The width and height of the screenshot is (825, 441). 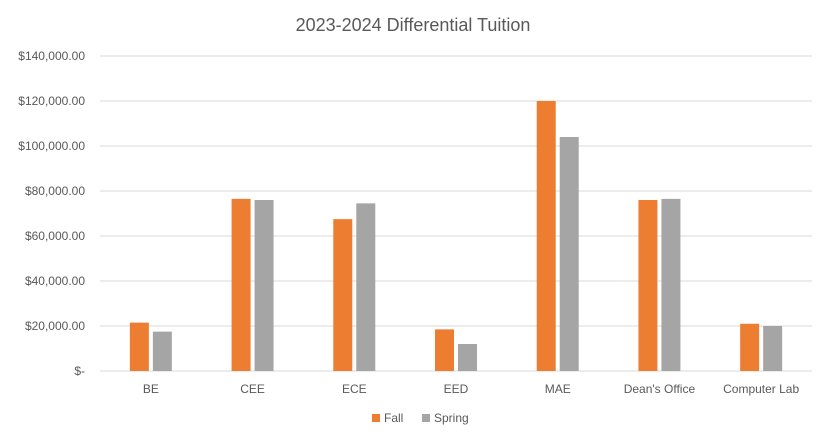 I want to click on x-tick-label: Dean's Office, so click(x=660, y=389).